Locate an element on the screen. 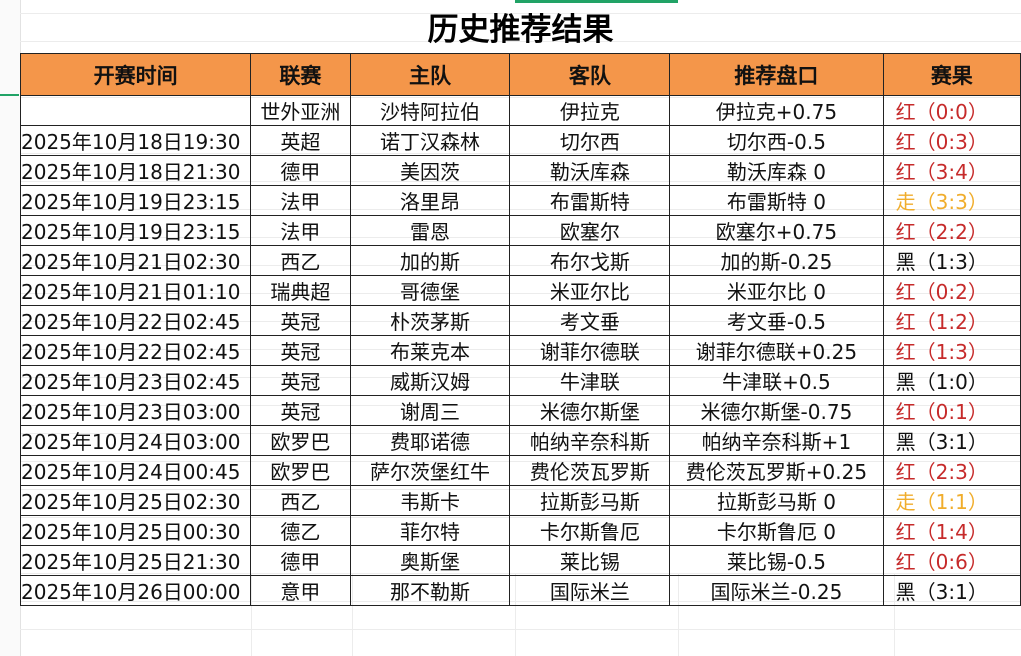  cell-pick: 勒沃库森 0 is located at coordinates (776, 170).